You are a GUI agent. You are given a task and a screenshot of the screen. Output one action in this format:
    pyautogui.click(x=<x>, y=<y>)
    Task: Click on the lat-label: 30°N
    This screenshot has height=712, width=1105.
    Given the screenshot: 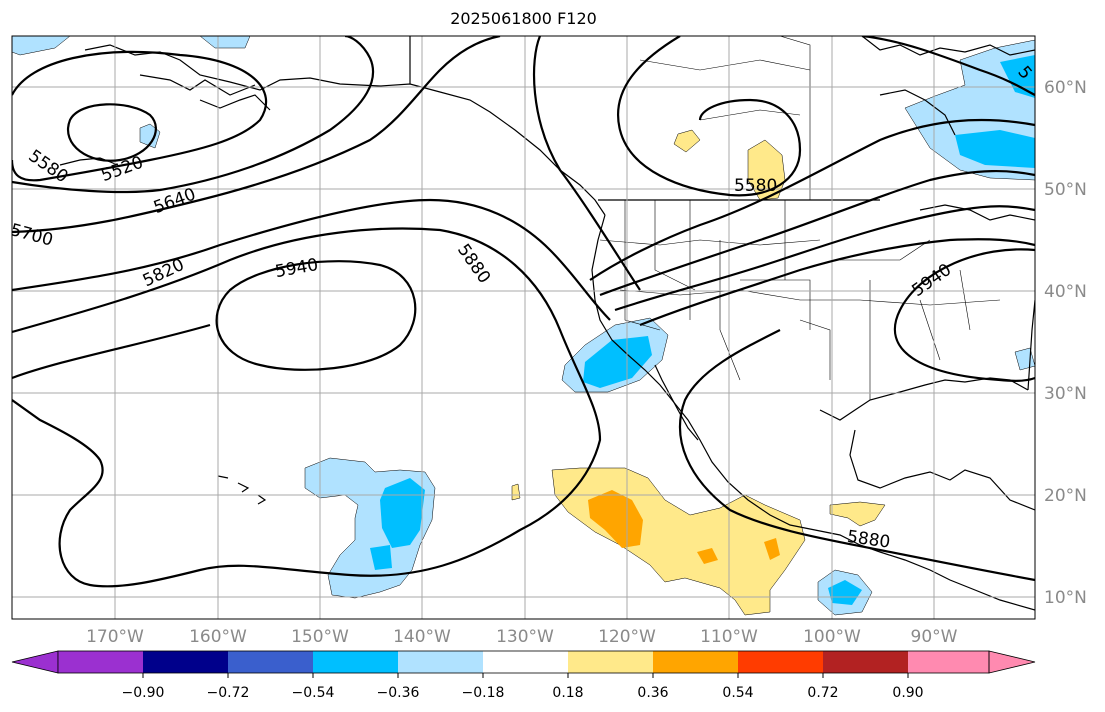 What is the action you would take?
    pyautogui.click(x=1065, y=394)
    